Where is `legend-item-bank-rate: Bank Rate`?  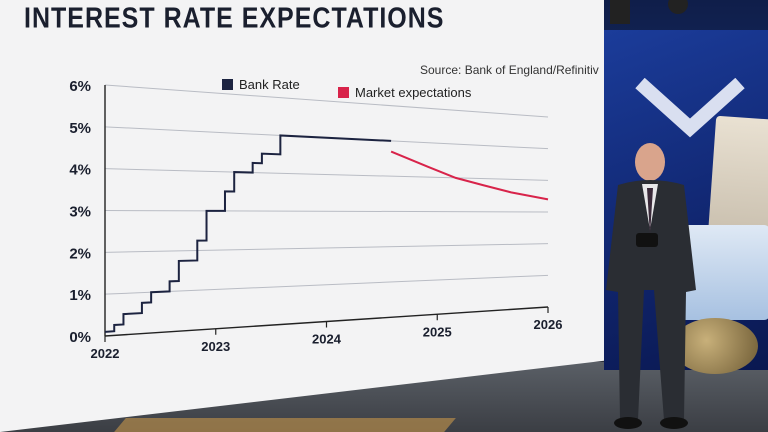 legend-item-bank-rate: Bank Rate is located at coordinates (261, 84).